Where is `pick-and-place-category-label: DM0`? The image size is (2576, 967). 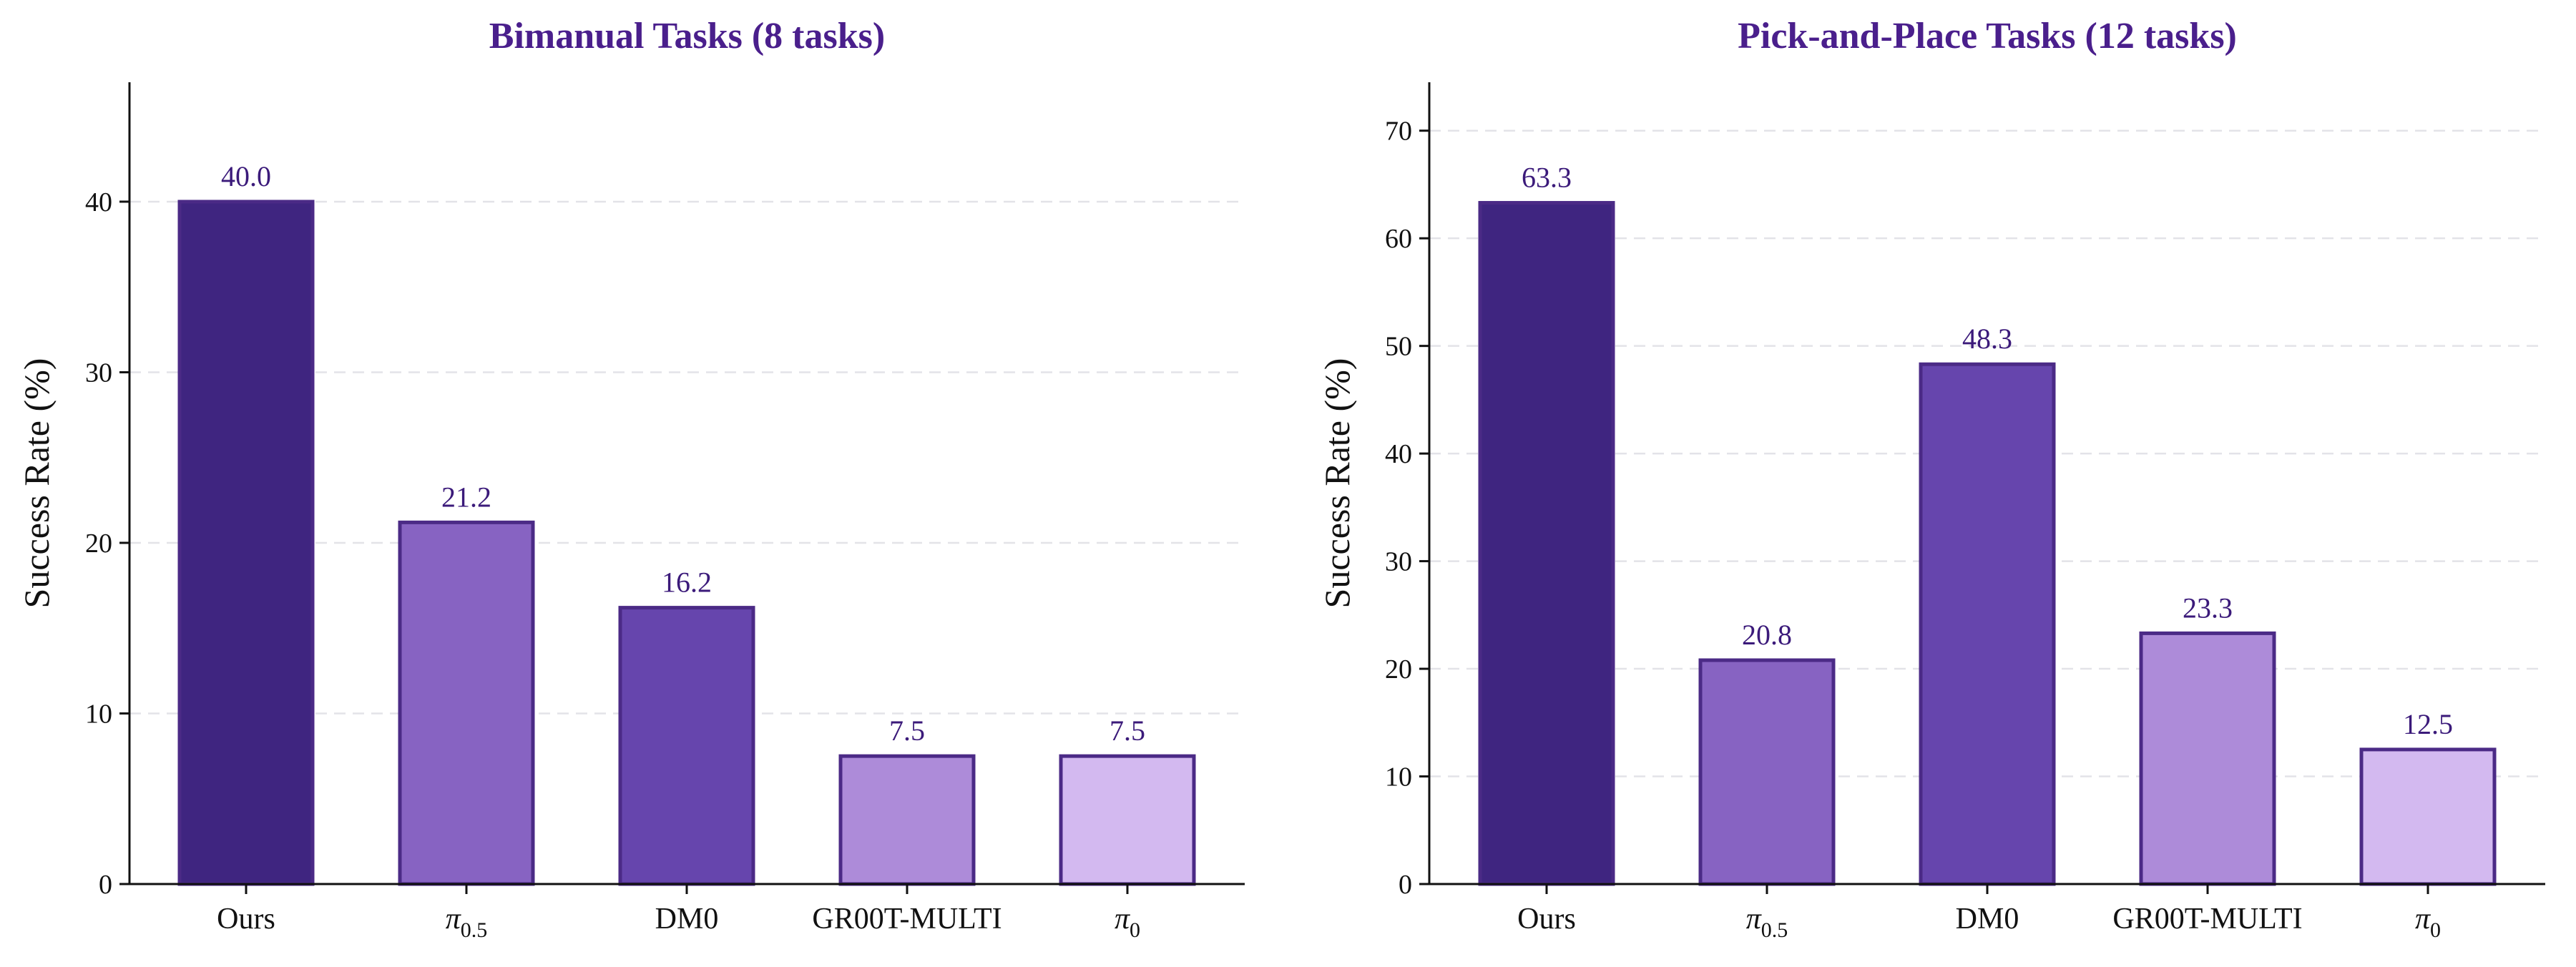 pick-and-place-category-label: DM0 is located at coordinates (1987, 919).